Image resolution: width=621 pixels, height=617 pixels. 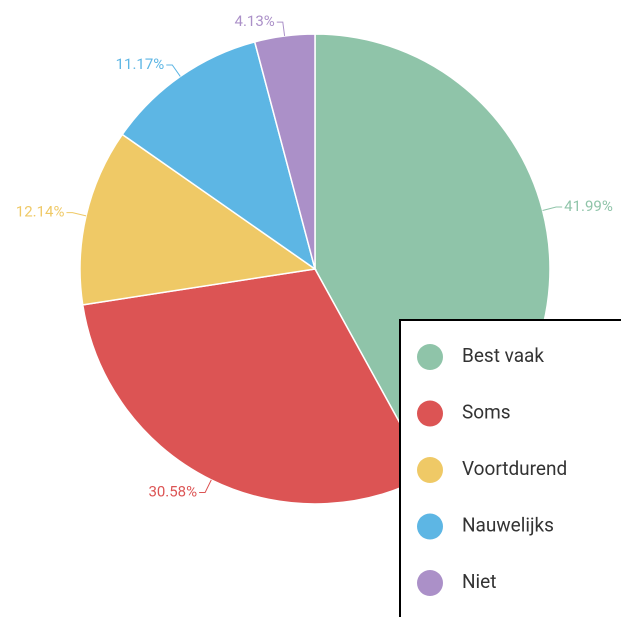 What do you see at coordinates (40, 212) in the screenshot?
I see `data-label: 12.14%` at bounding box center [40, 212].